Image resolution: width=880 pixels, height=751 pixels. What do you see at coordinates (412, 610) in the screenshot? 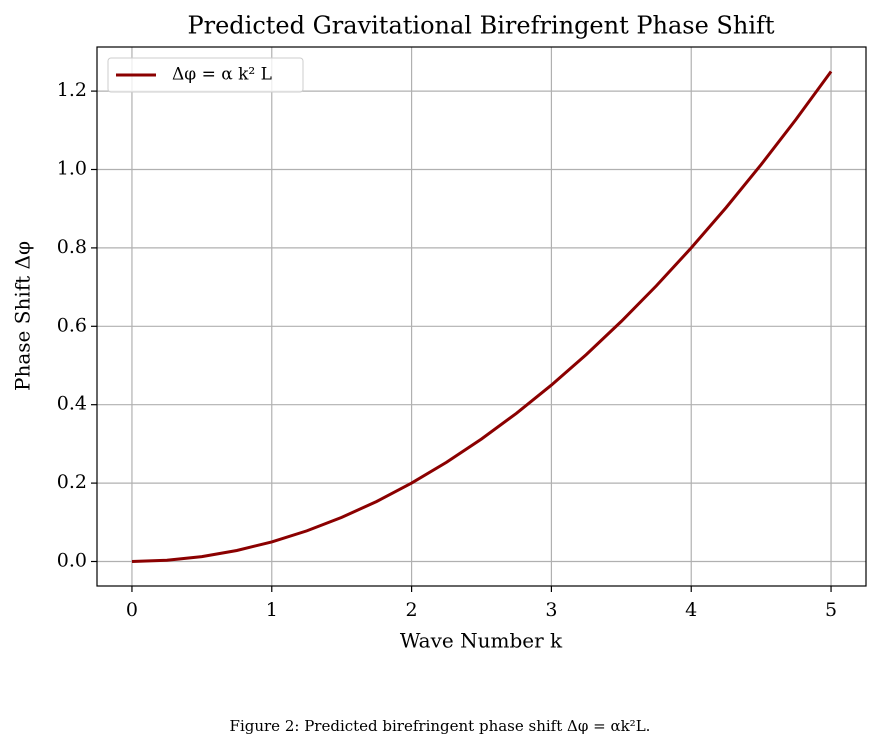
I see `x-tick-label: 2` at bounding box center [412, 610].